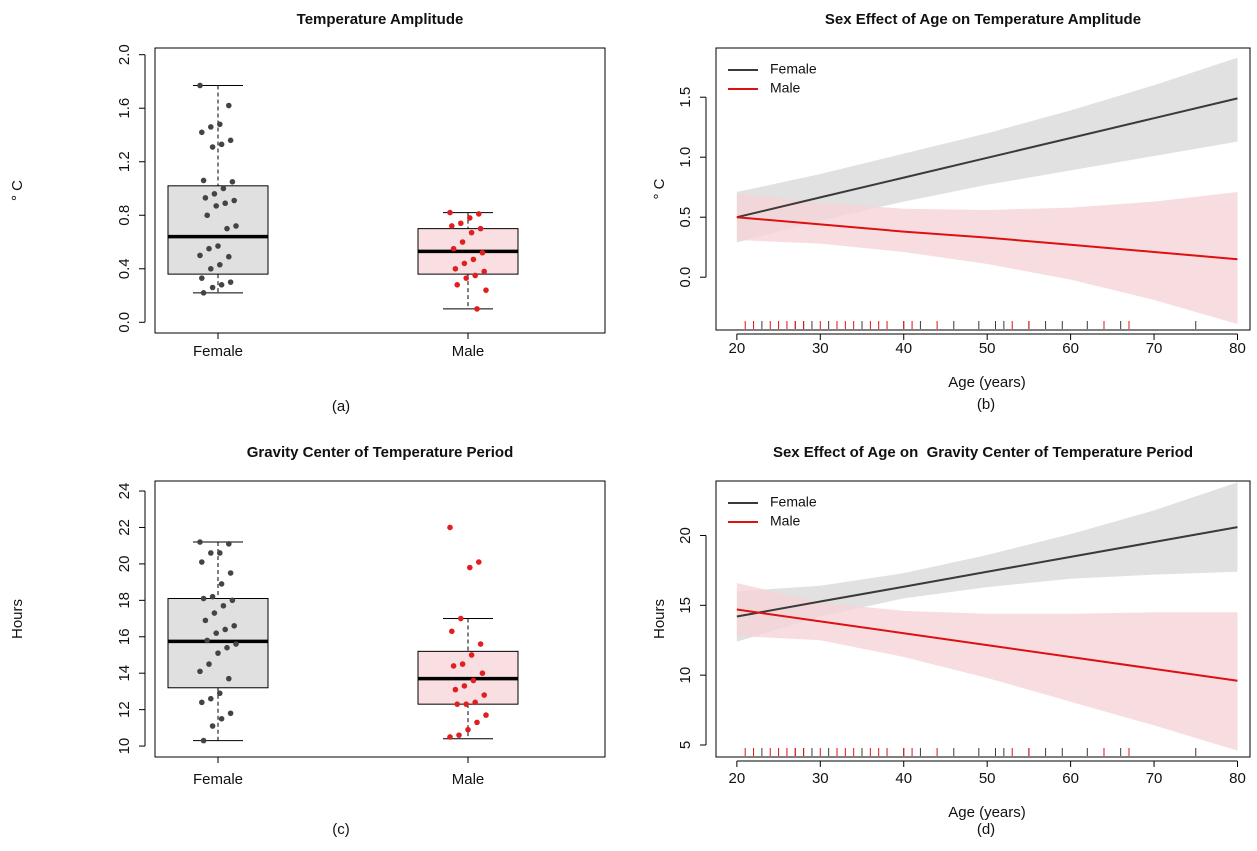 The height and width of the screenshot is (851, 1257). I want to click on y-tick-label: 1.0, so click(685, 157).